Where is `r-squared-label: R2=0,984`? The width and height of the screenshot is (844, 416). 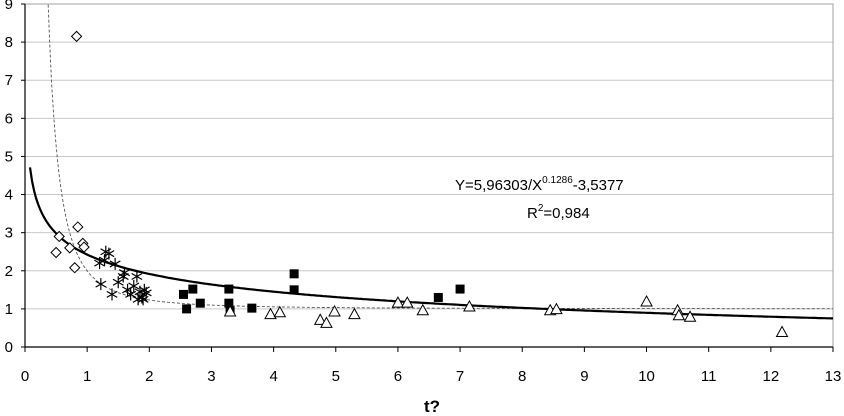 r-squared-label: R2=0,984 is located at coordinates (558, 212).